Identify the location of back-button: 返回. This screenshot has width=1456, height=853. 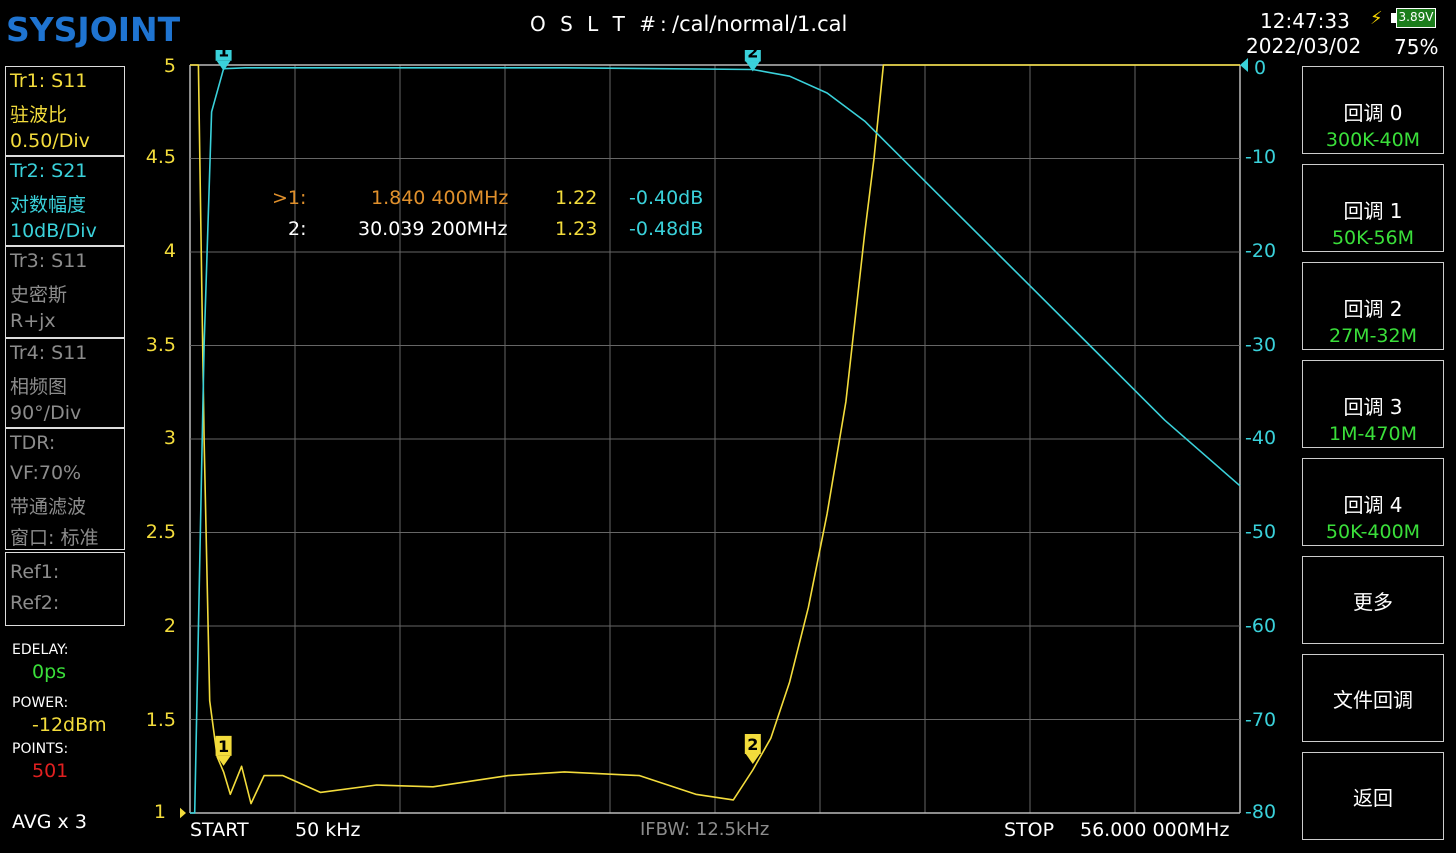
(1373, 796).